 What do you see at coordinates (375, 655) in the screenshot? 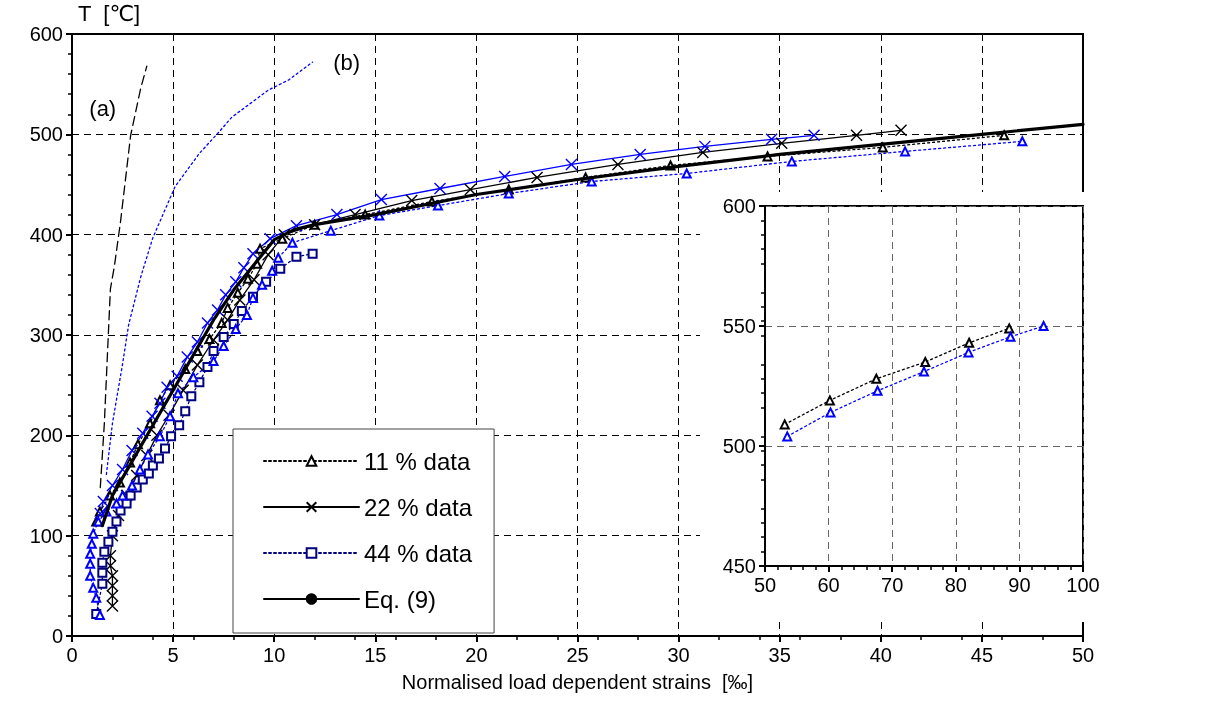
I see `x-tick-label: 15` at bounding box center [375, 655].